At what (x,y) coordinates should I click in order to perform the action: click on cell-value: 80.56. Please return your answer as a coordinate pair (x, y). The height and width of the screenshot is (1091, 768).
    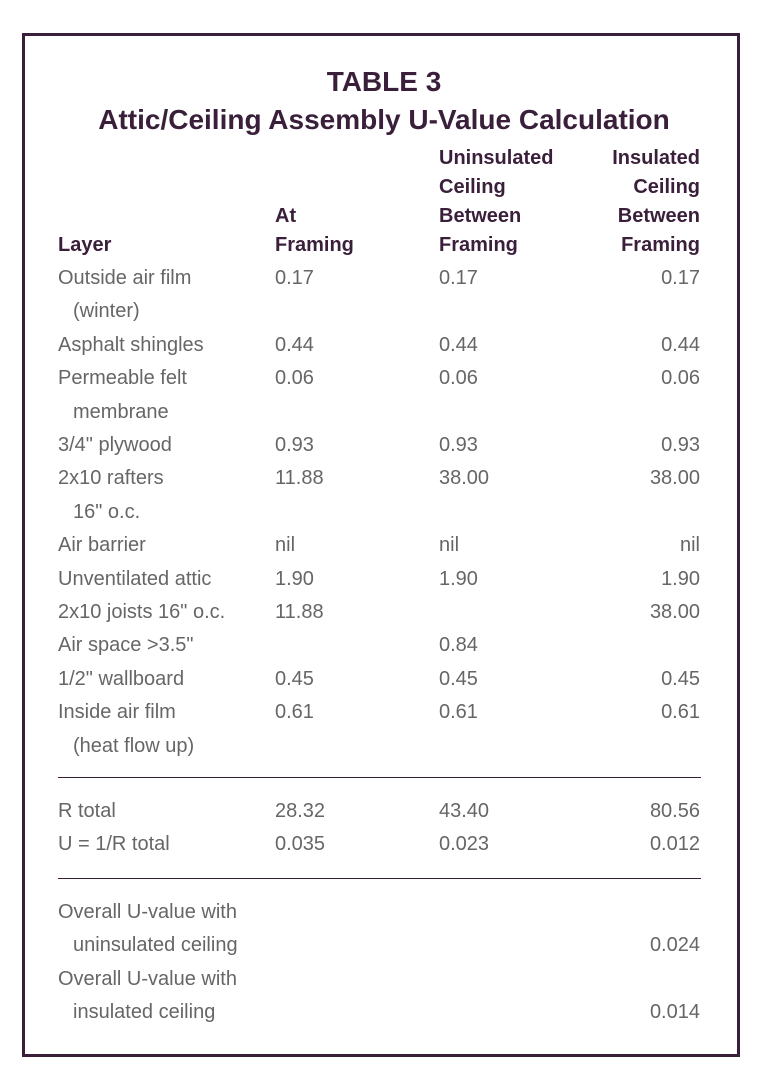
    Looking at the image, I should click on (674, 811).